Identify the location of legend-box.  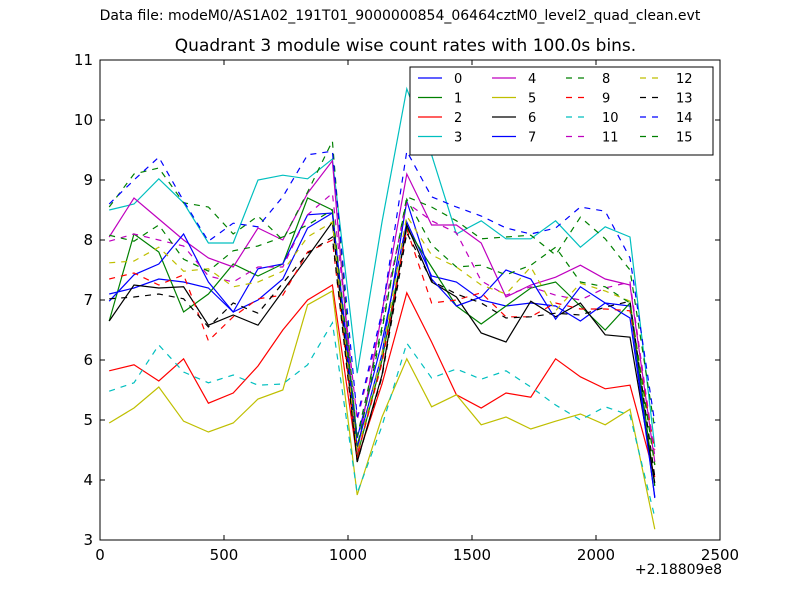
(561, 111).